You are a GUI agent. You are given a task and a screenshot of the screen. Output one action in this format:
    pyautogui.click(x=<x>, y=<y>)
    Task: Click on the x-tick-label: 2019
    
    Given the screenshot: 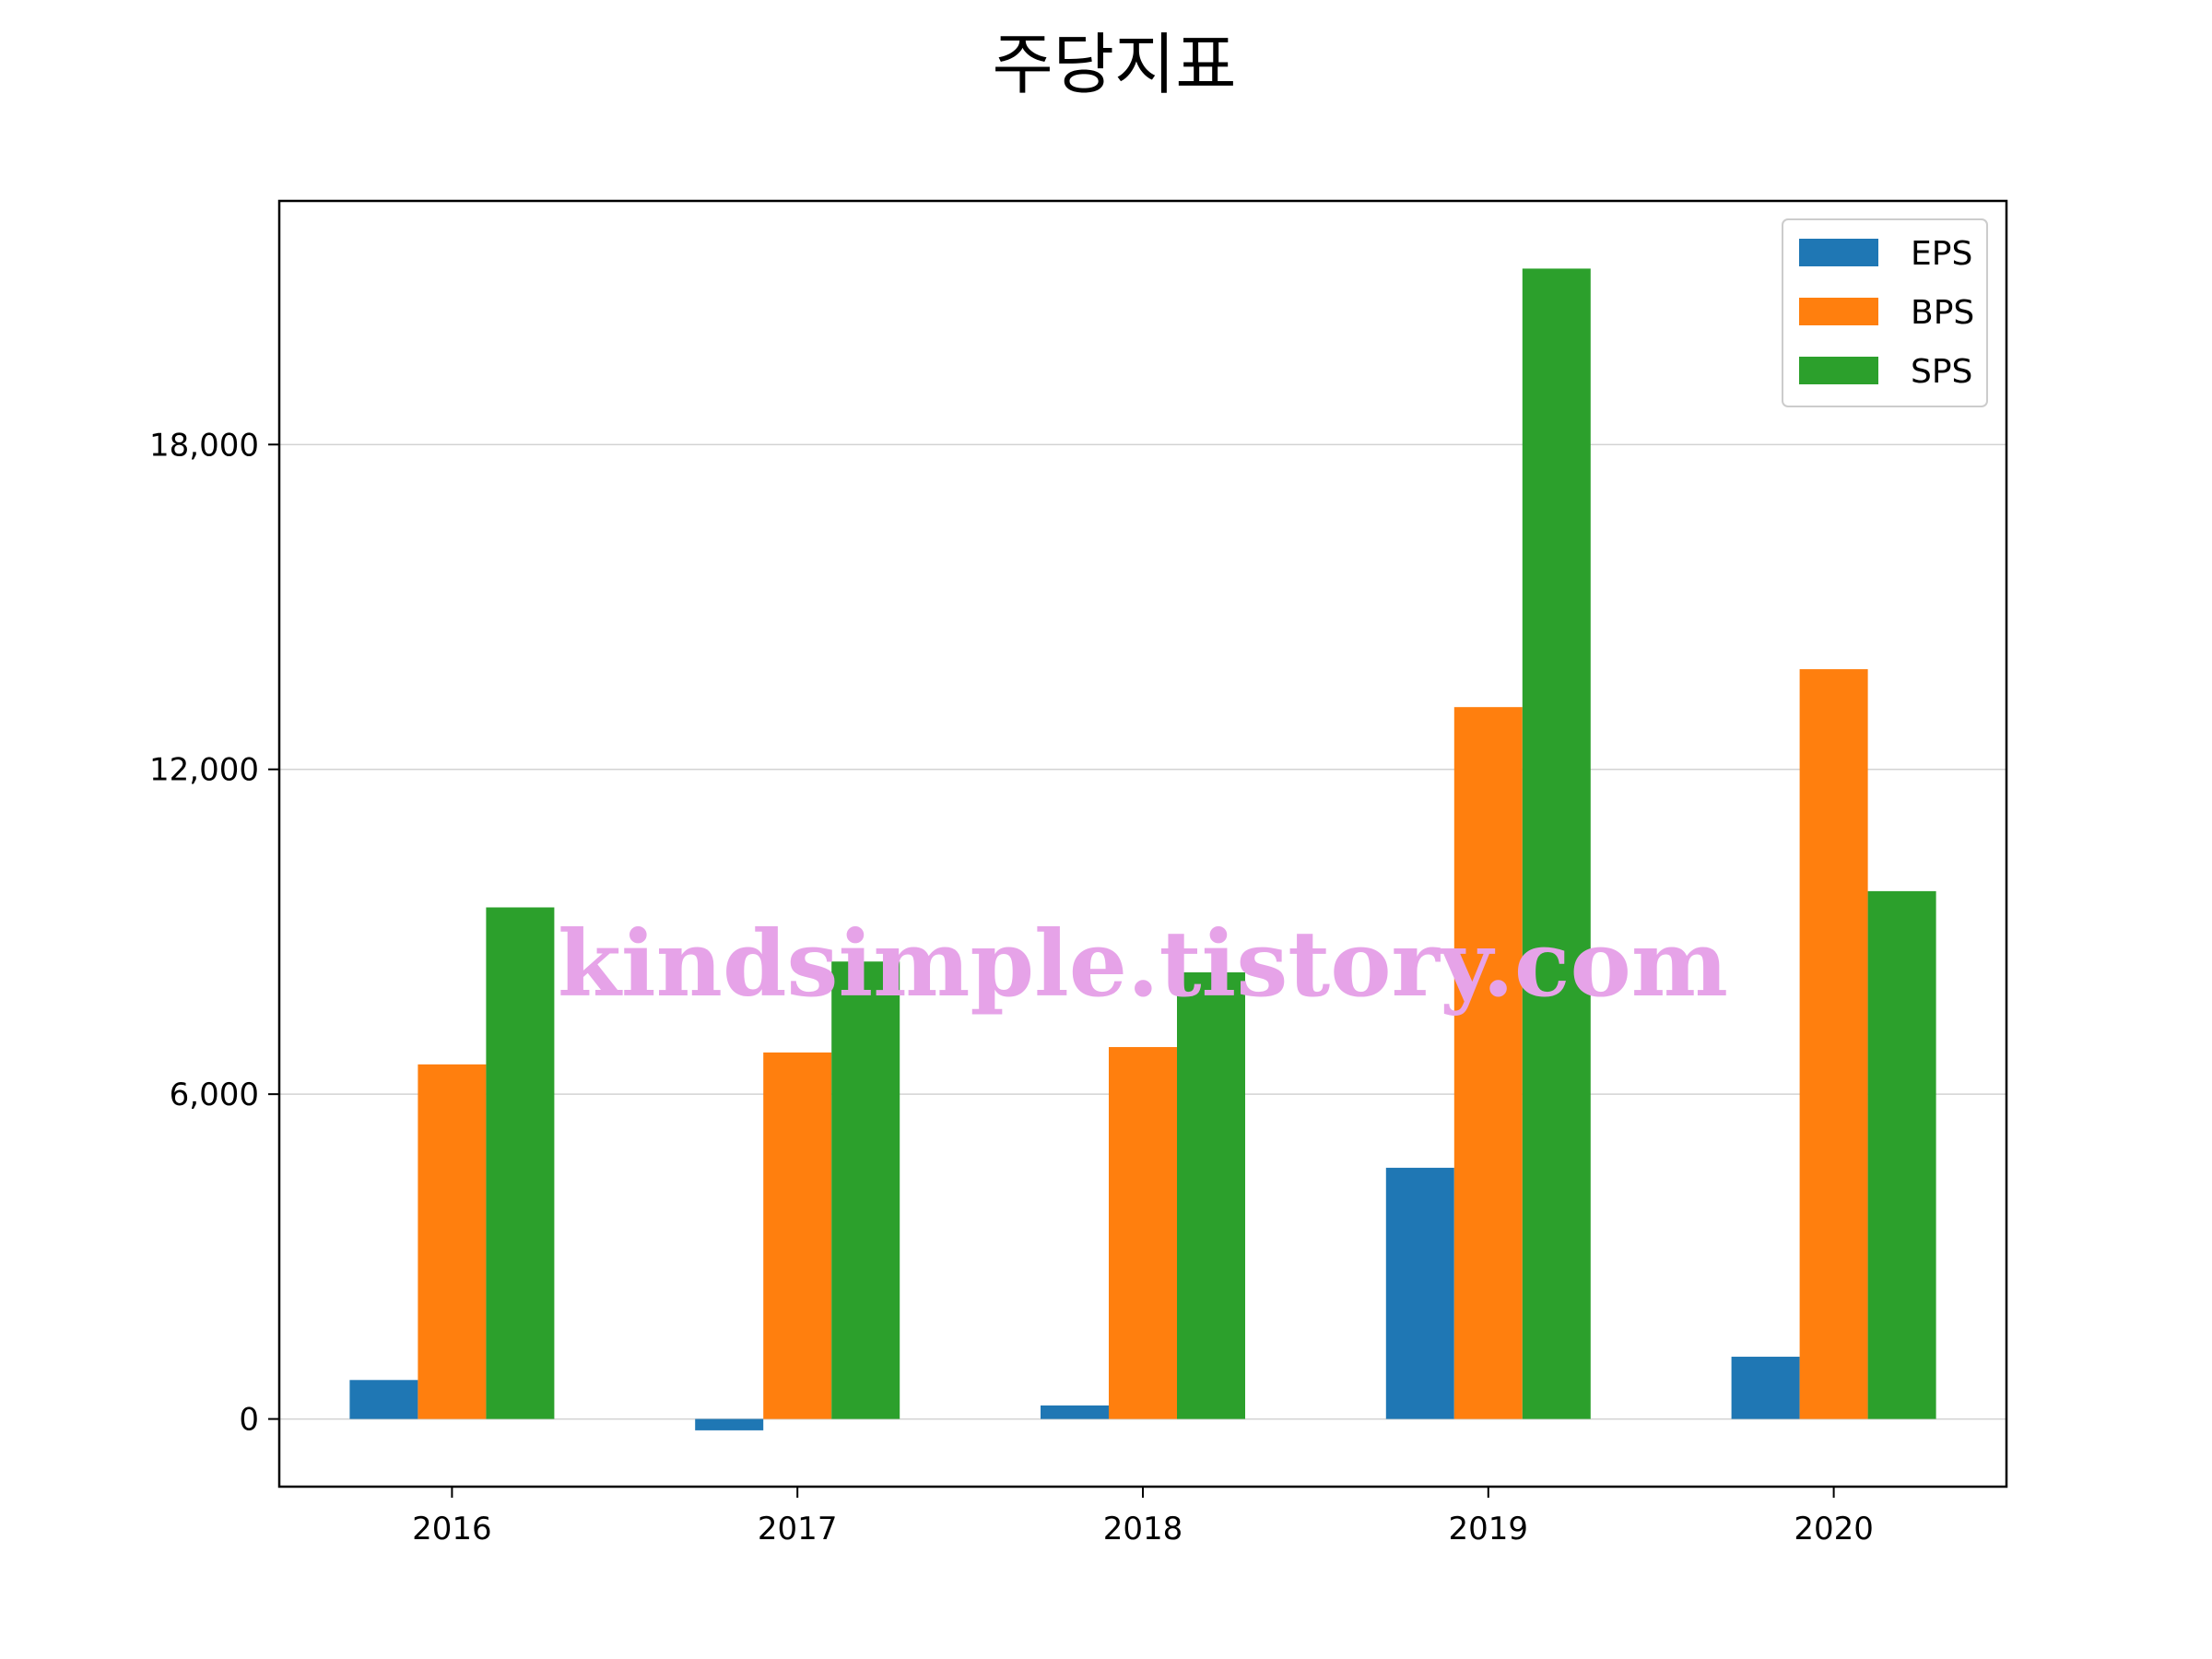 What is the action you would take?
    pyautogui.click(x=1489, y=1529)
    